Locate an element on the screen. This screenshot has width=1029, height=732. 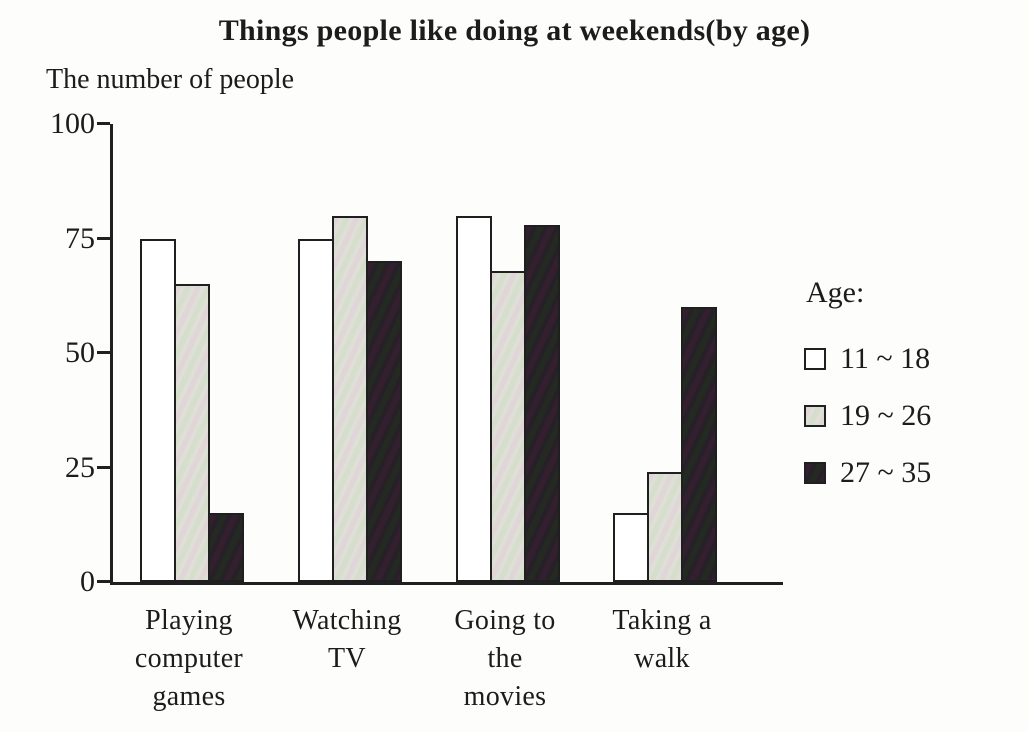
x-category-label: Going to the movies is located at coordinates (505, 659).